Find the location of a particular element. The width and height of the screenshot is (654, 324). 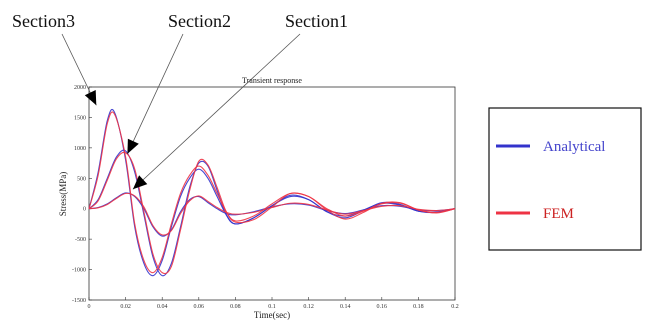

x-tick-label: 0.04 is located at coordinates (162, 307).